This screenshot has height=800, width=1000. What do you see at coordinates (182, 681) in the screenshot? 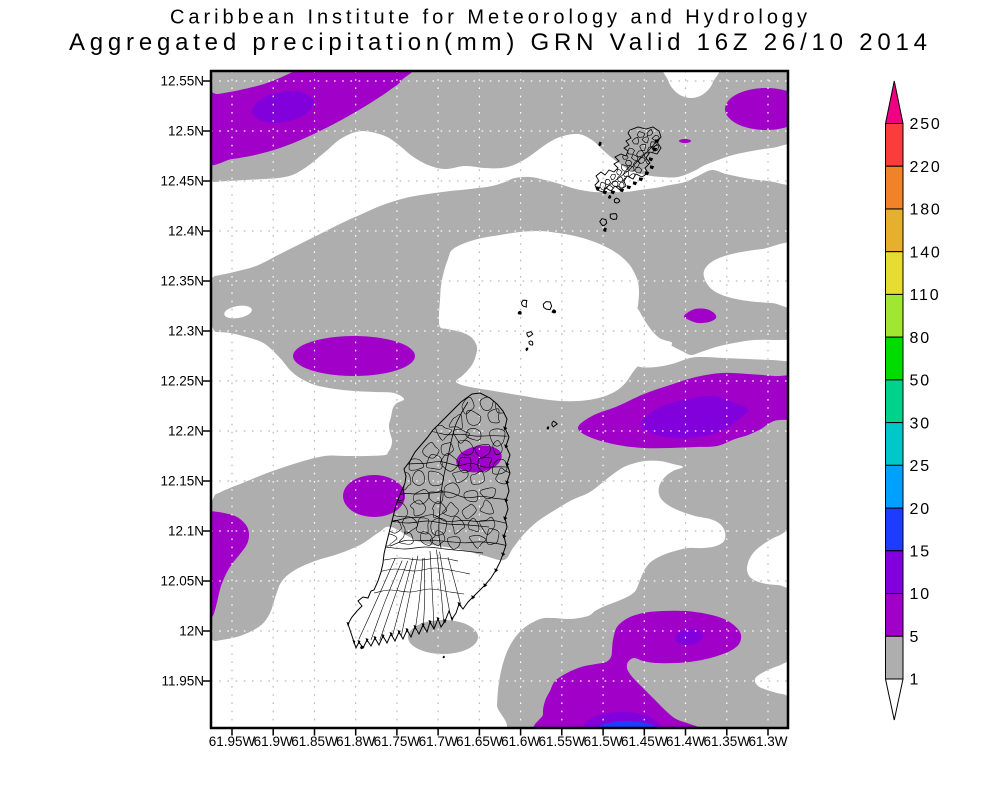
I see `svg-text: 11.95N` at bounding box center [182, 681].